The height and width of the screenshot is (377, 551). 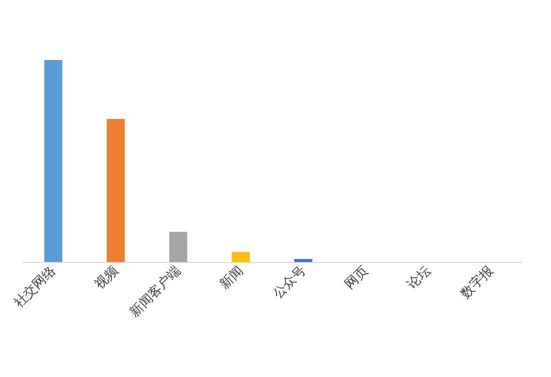 I want to click on x-tick-label: 数字报, so click(x=477, y=282).